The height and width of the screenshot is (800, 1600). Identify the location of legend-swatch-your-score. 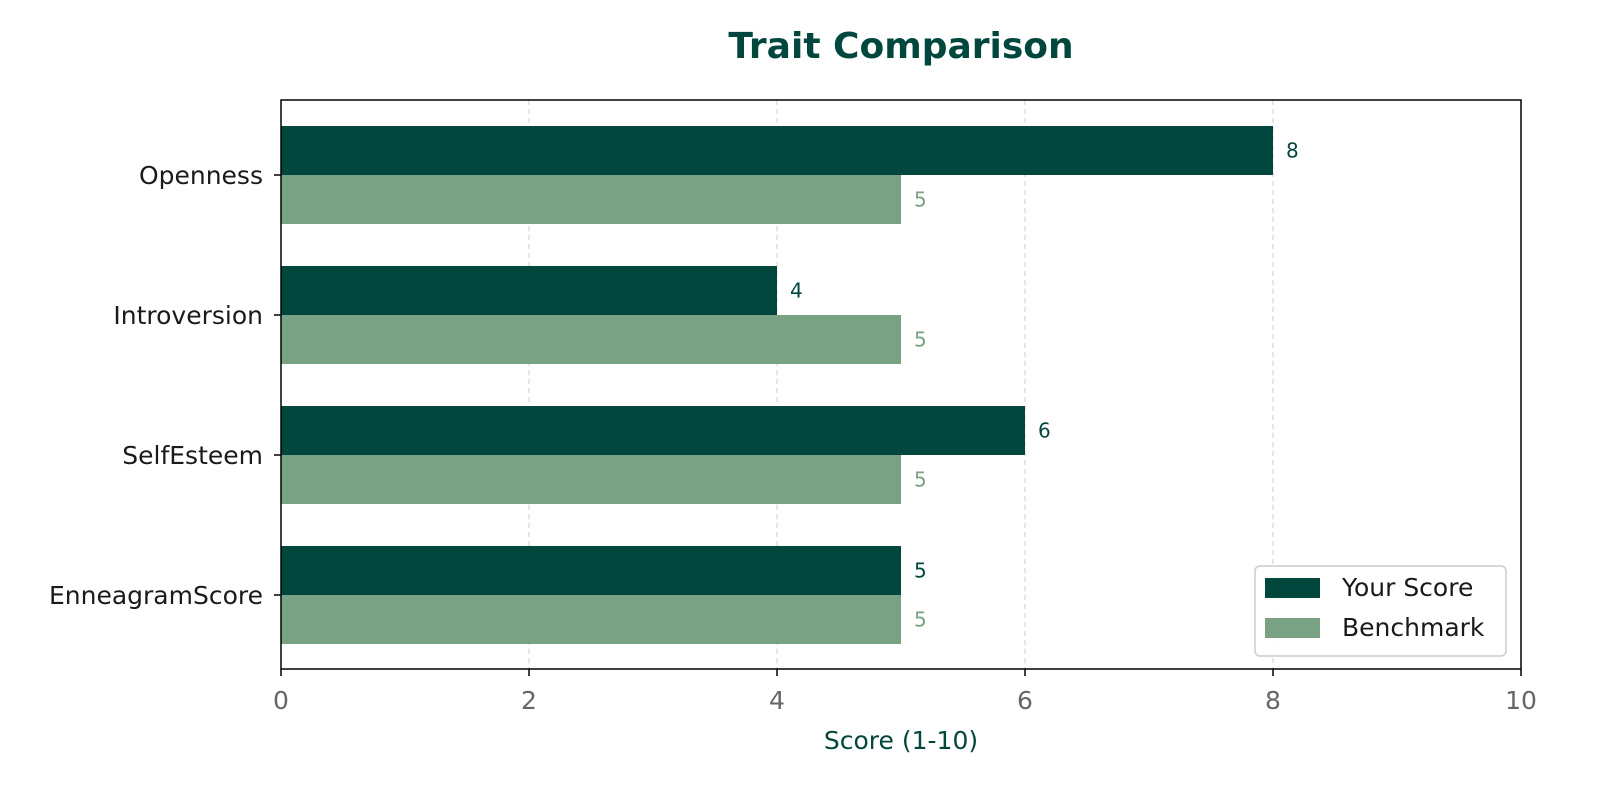
(1292, 588).